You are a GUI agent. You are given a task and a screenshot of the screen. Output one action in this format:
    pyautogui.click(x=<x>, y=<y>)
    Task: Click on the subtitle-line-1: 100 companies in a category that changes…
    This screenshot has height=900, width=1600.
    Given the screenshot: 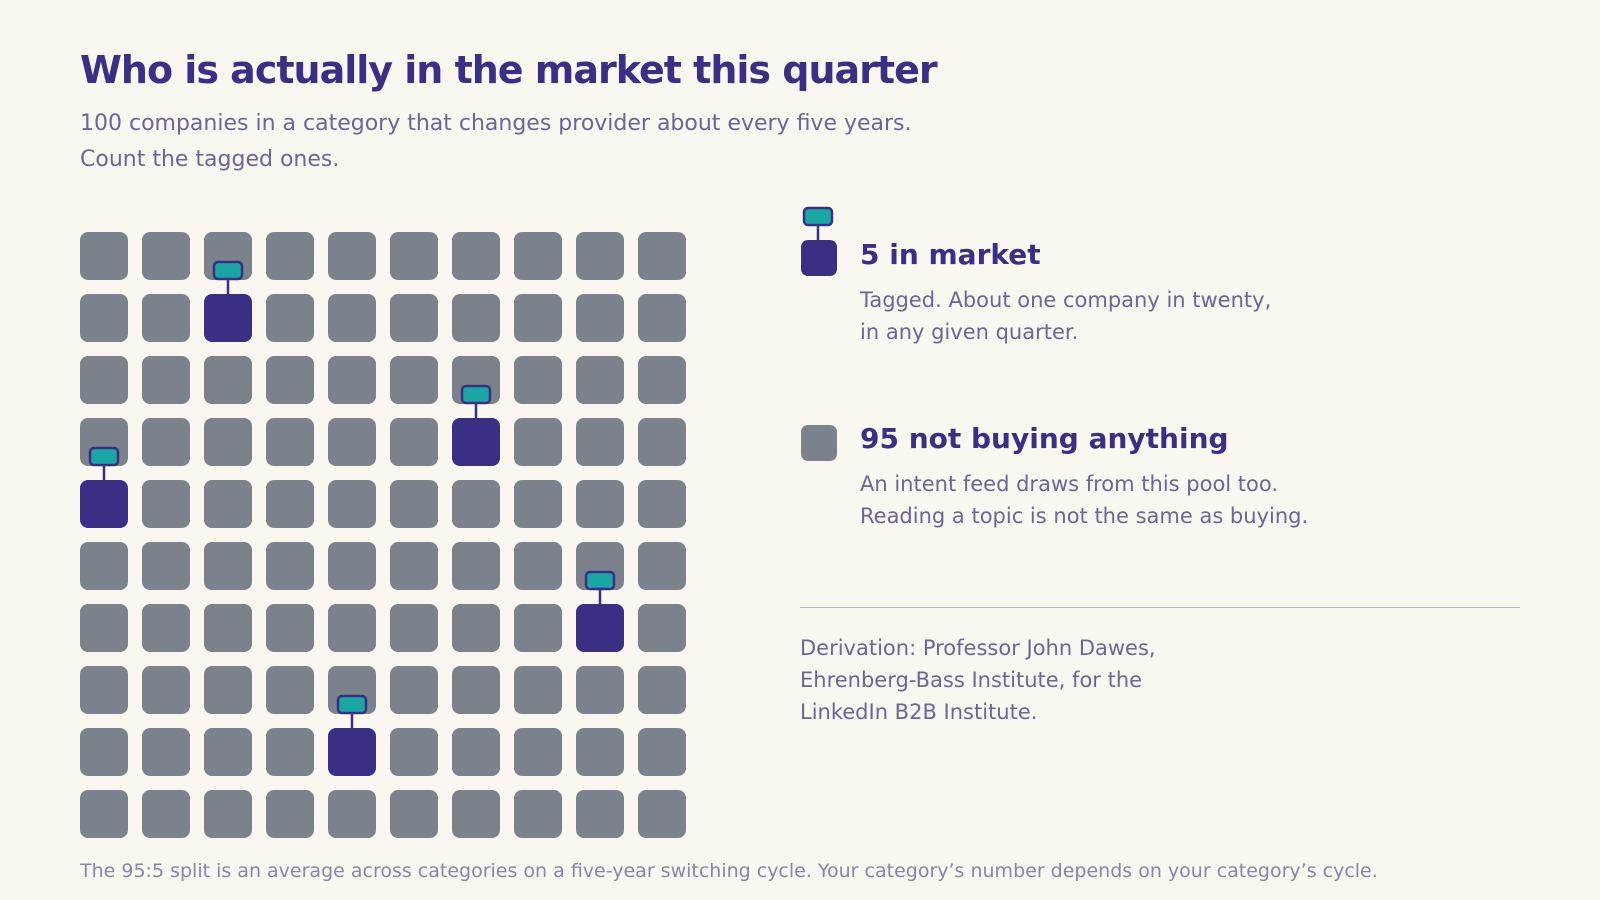 What is the action you would take?
    pyautogui.click(x=496, y=123)
    